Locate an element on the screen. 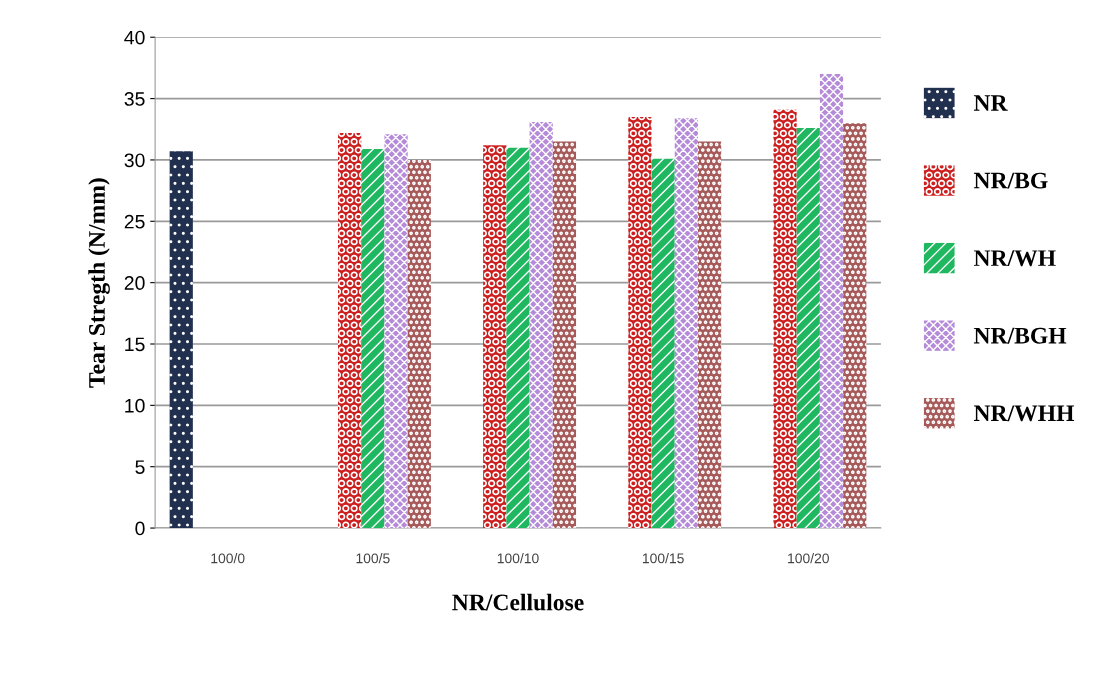 This screenshot has height=677, width=1108. legend-label: NR/WHH is located at coordinates (1024, 413).